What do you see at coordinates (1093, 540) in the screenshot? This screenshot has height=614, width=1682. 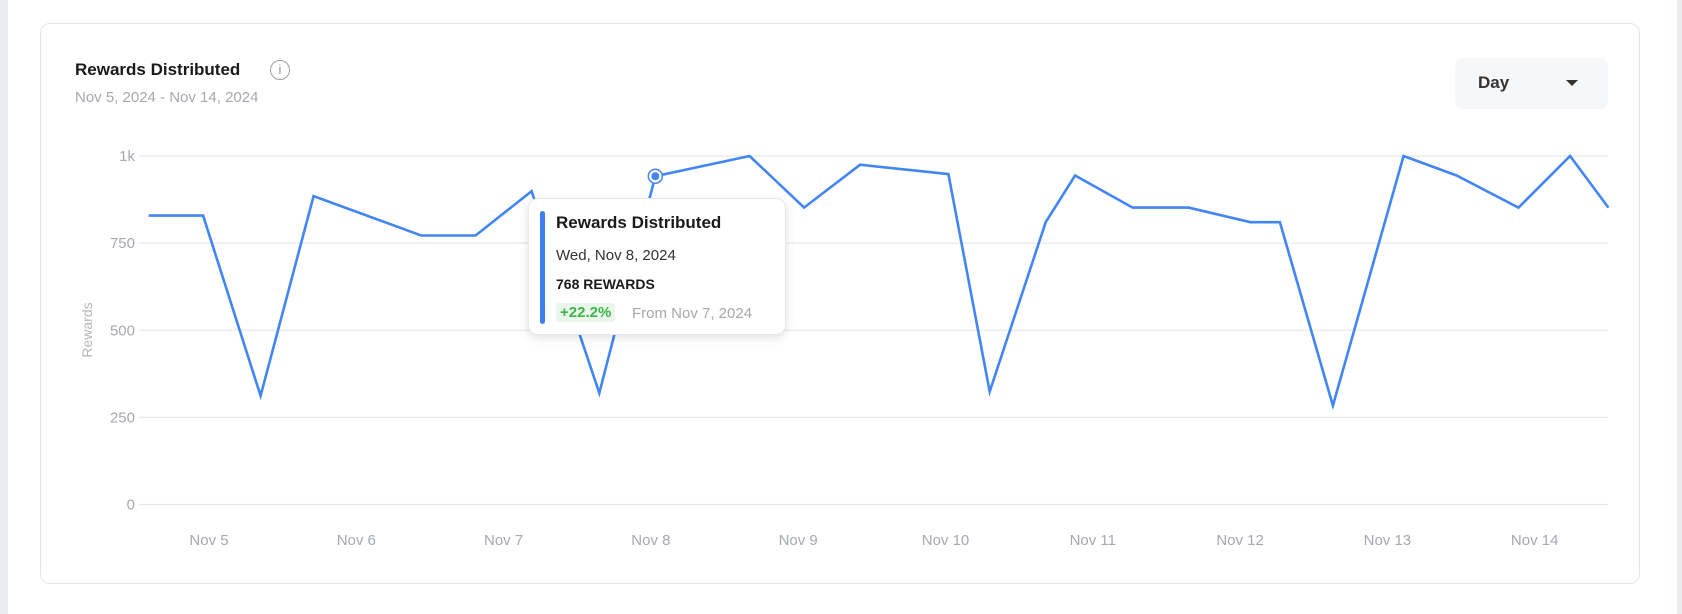 I see `x-tick-label: Nov 11` at bounding box center [1093, 540].